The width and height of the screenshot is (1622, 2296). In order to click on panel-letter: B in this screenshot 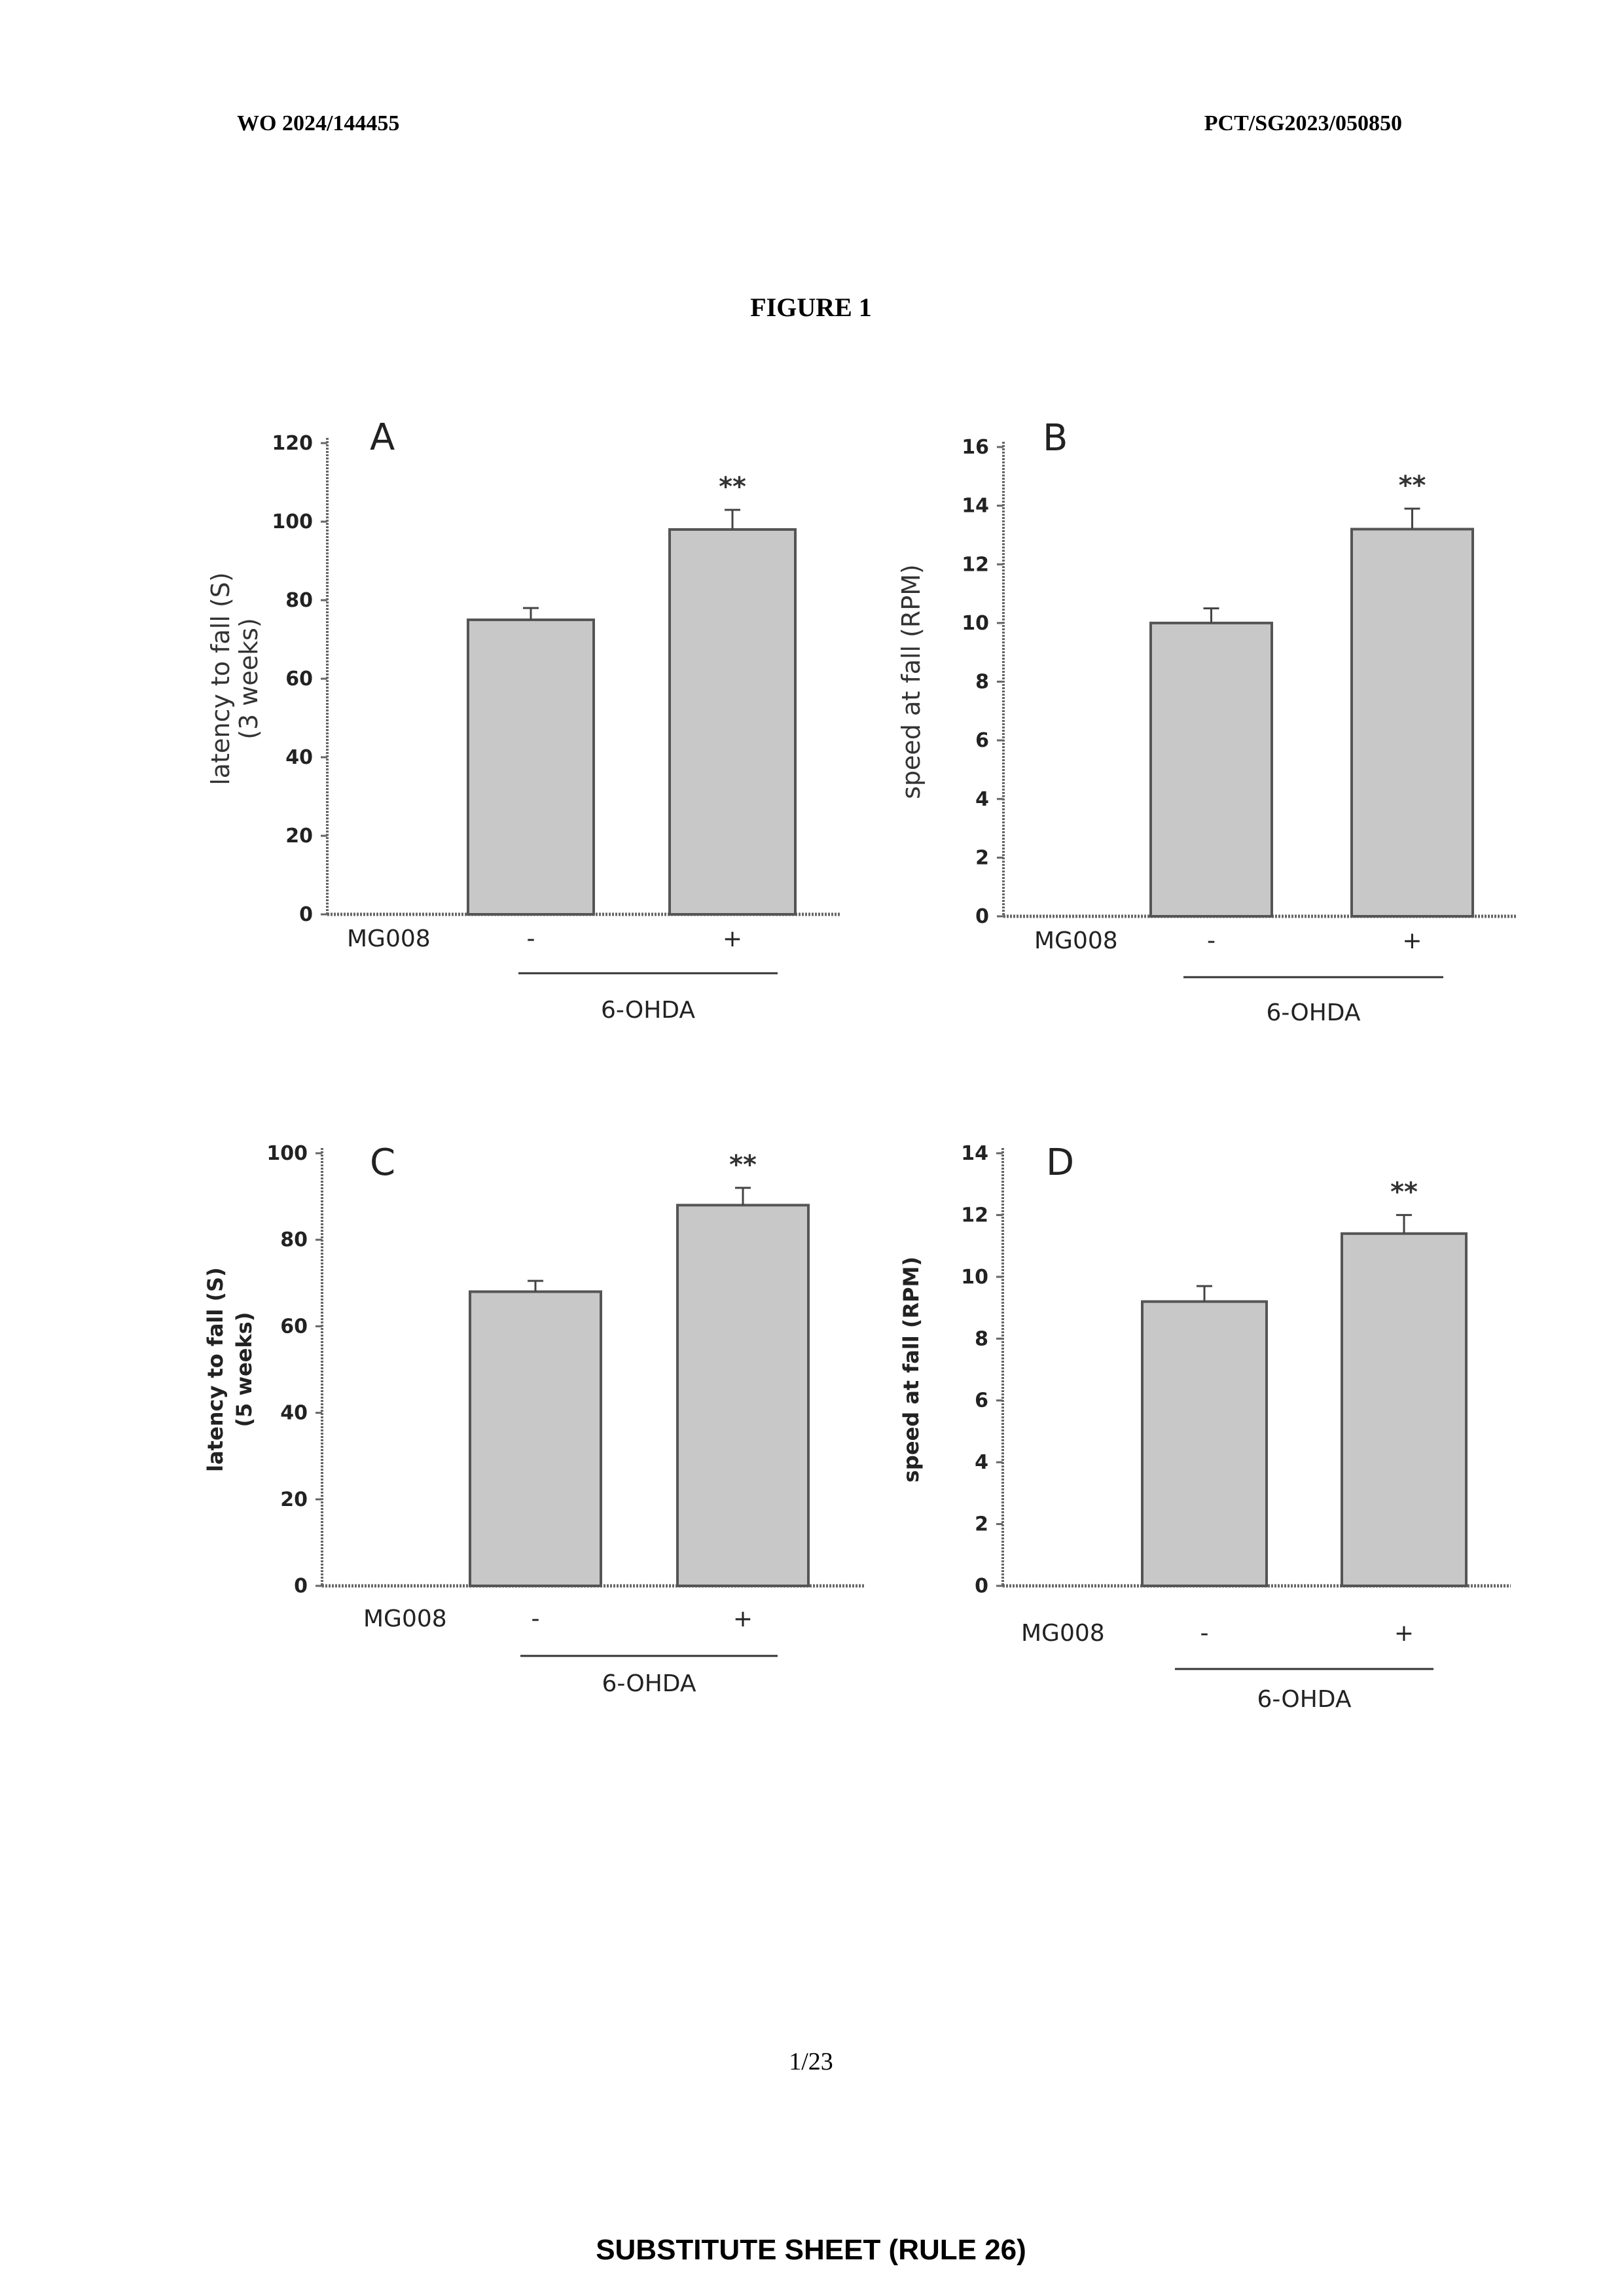, I will do `click(1055, 438)`.